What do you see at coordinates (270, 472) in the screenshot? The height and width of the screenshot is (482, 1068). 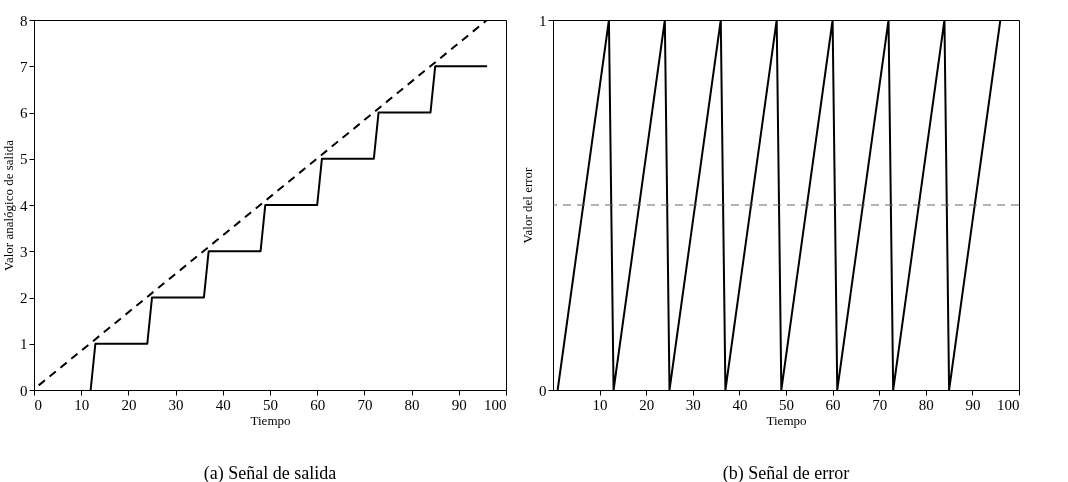 I see `text: (a) Señal de salida` at bounding box center [270, 472].